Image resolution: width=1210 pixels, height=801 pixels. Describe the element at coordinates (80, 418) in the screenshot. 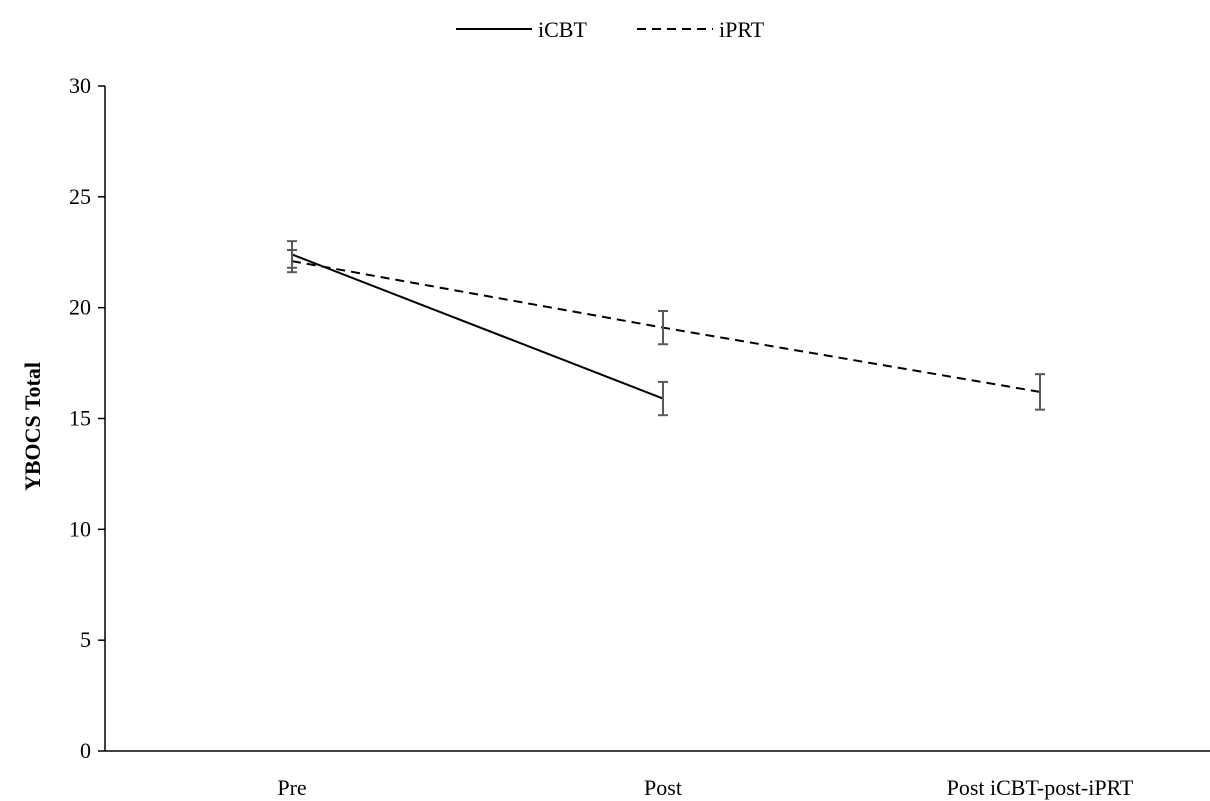

I see `y-tick-label: 15` at that location.